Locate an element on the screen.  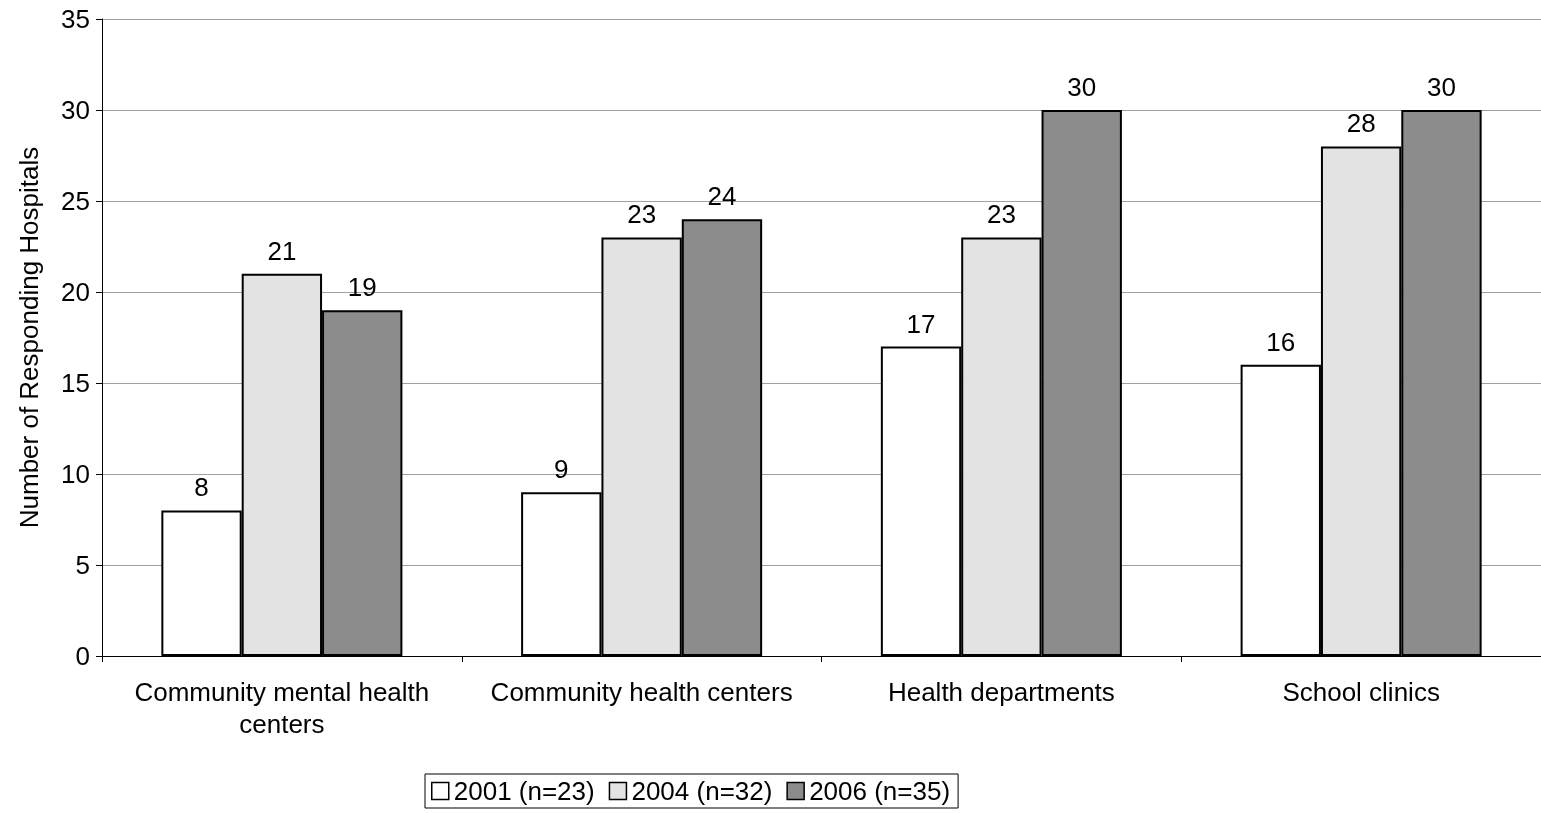
legend-label: 2001 (n=23) is located at coordinates (524, 791).